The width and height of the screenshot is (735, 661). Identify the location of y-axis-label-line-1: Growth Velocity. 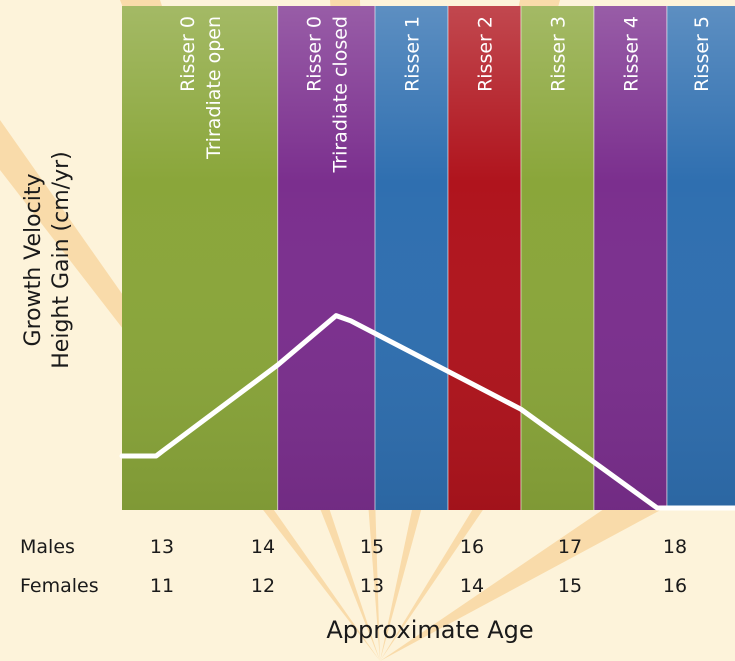
(33, 260).